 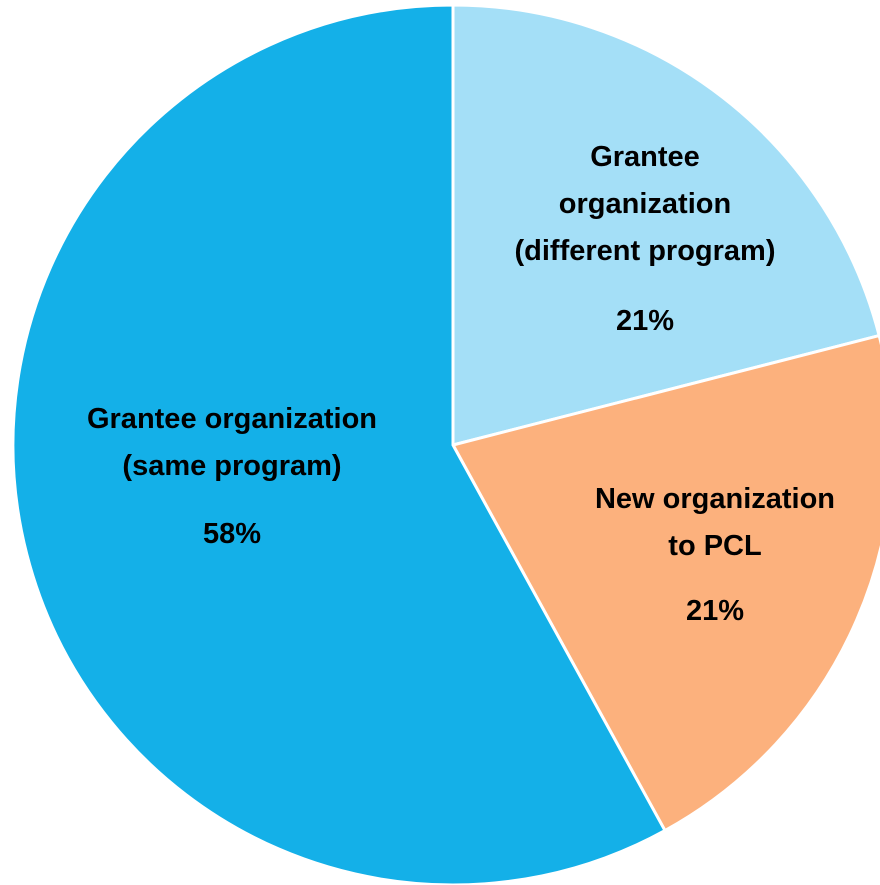 What do you see at coordinates (645, 204) in the screenshot?
I see `slice-label: Grantee organization (different program)` at bounding box center [645, 204].